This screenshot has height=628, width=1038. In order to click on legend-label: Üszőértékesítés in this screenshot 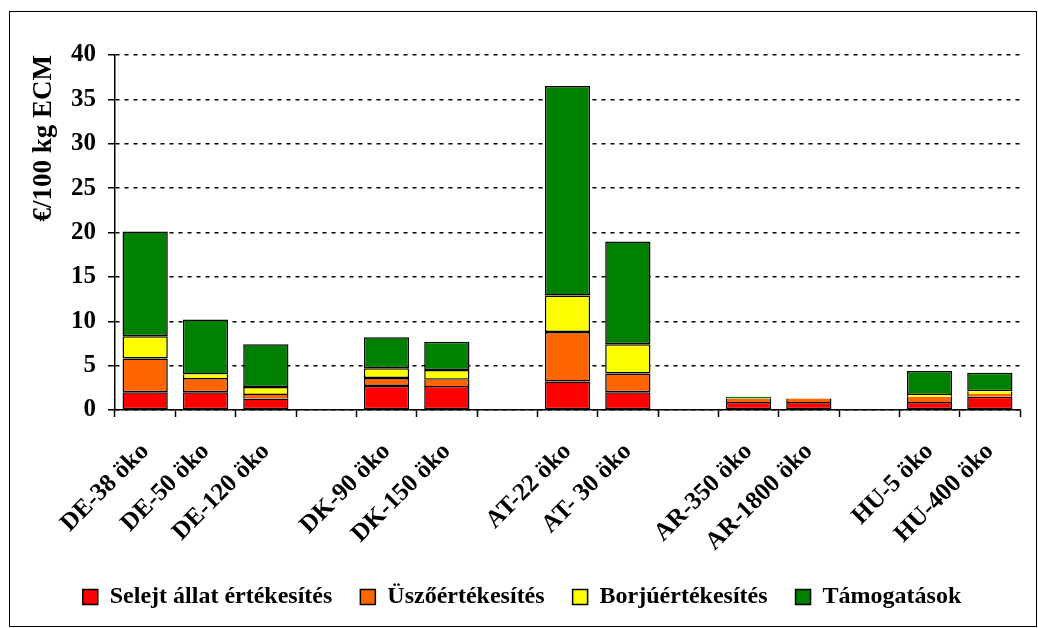, I will do `click(466, 595)`.